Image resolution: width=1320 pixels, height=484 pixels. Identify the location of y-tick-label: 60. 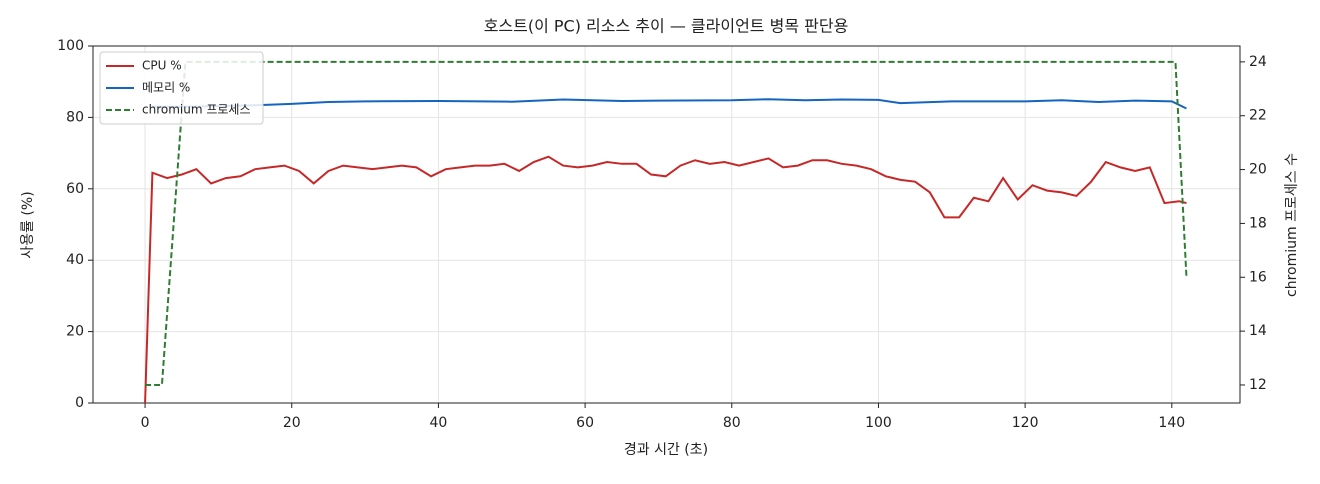
(75, 189).